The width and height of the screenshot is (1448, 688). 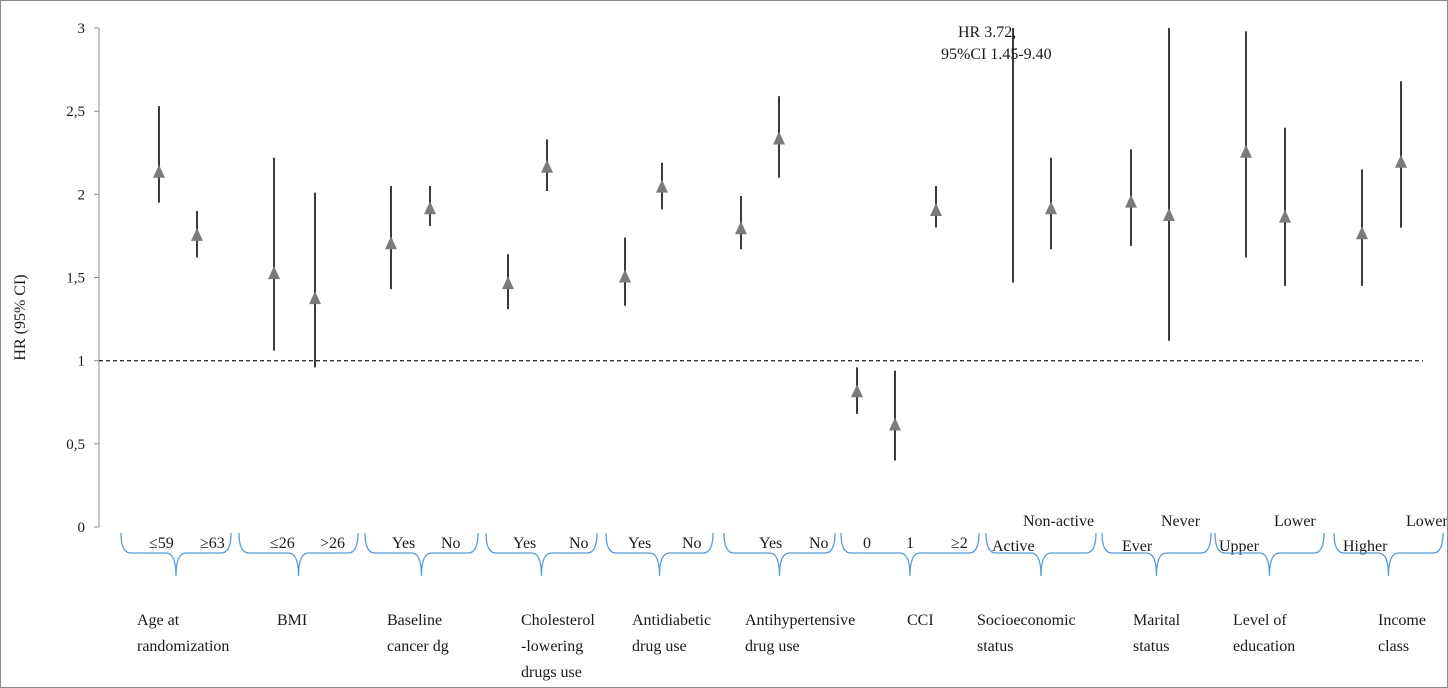 I want to click on group-label: drugs use, so click(x=551, y=672).